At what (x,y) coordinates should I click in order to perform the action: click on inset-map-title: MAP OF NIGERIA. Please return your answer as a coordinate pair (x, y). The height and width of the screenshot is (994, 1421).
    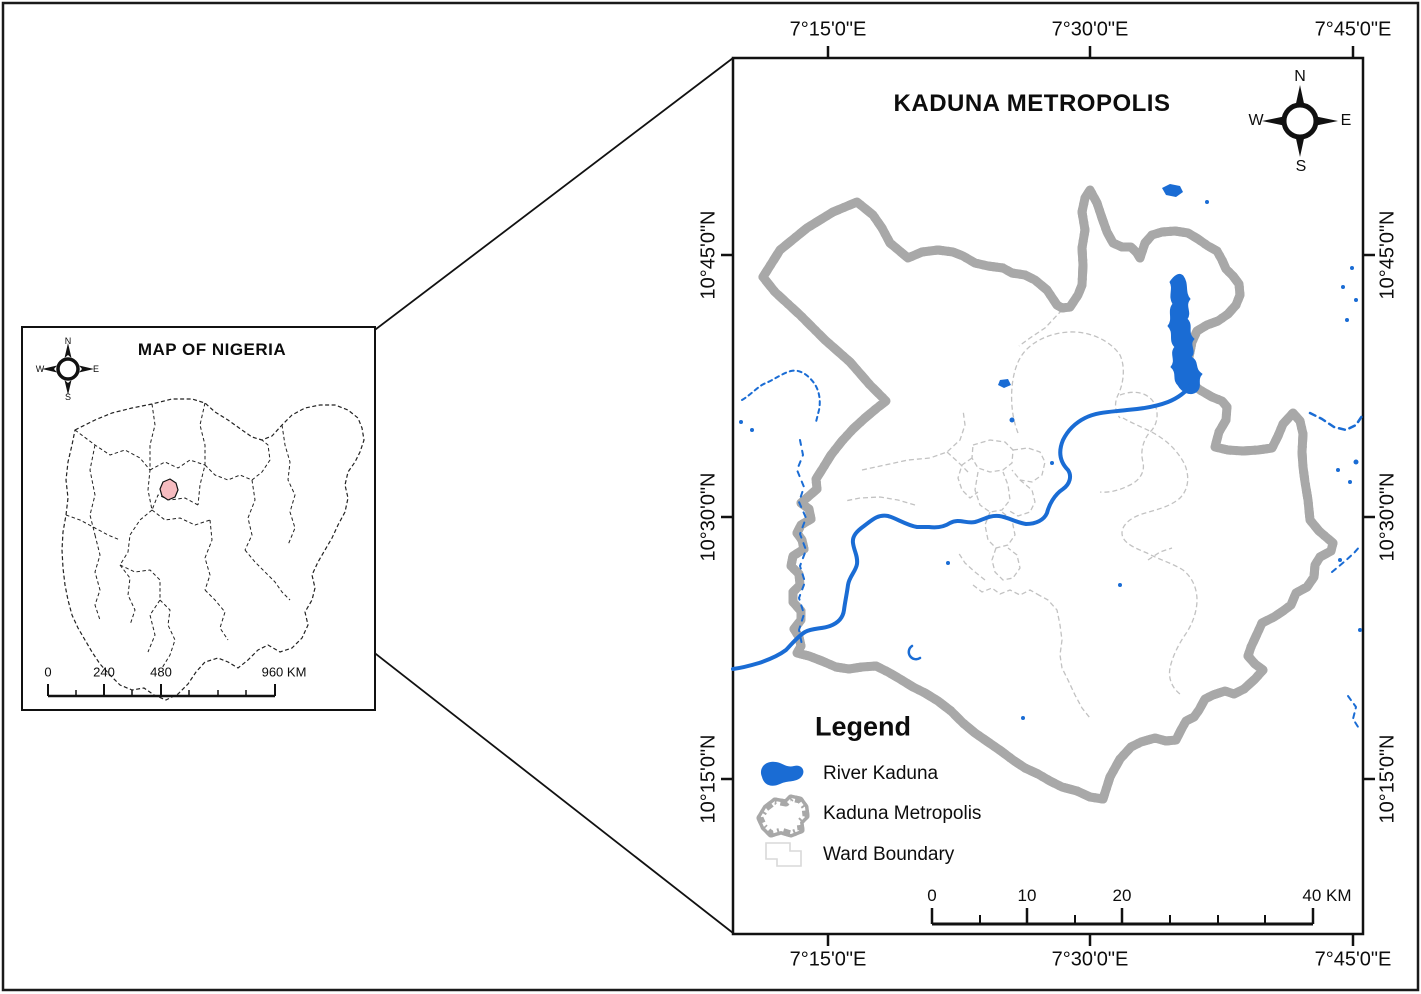
    Looking at the image, I should click on (212, 349).